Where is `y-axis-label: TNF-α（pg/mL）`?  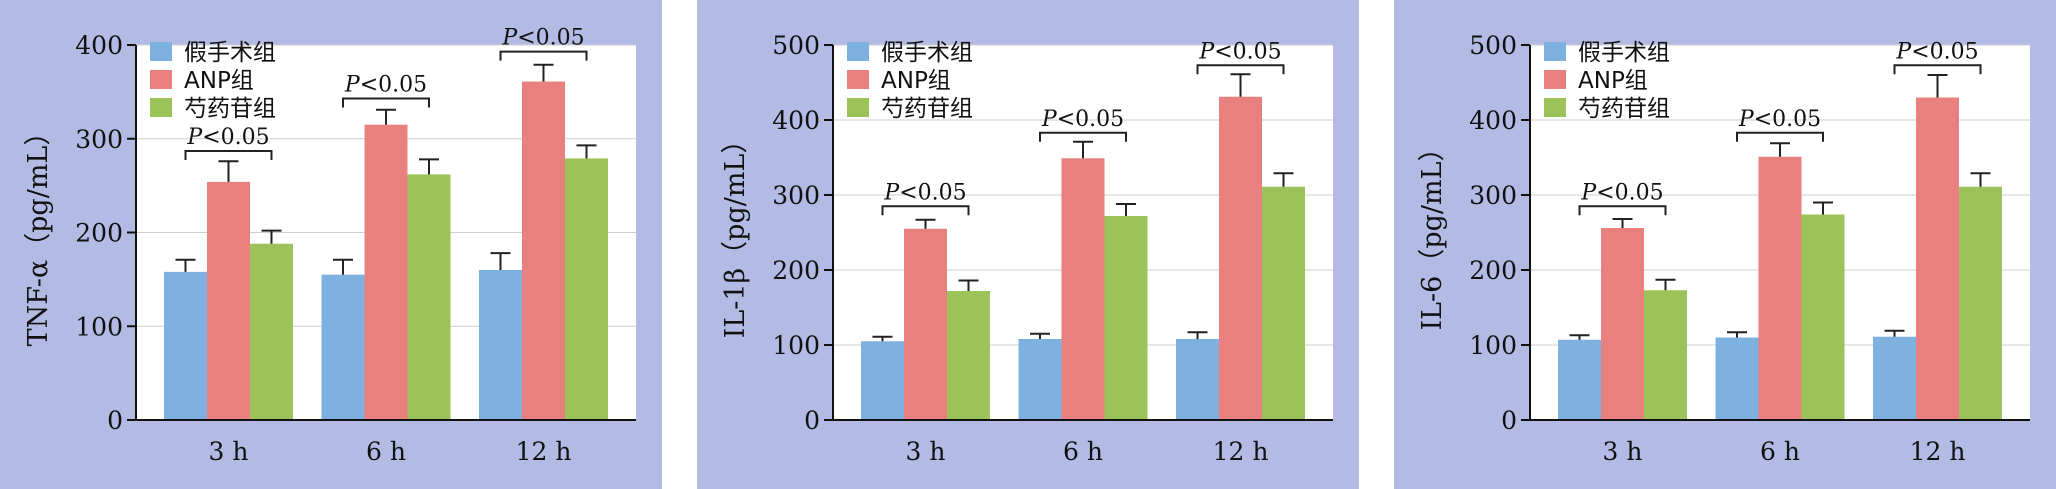 y-axis-label: TNF-α（pg/mL） is located at coordinates (38, 233).